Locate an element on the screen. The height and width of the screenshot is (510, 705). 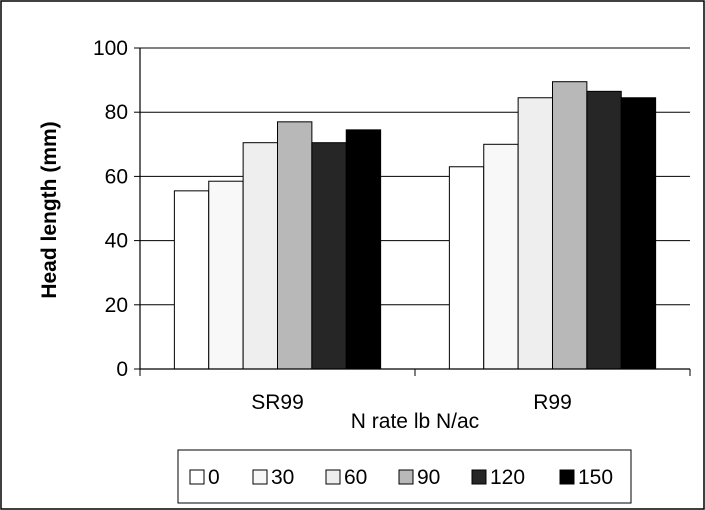
y-tick-label: 0 is located at coordinates (122, 369).